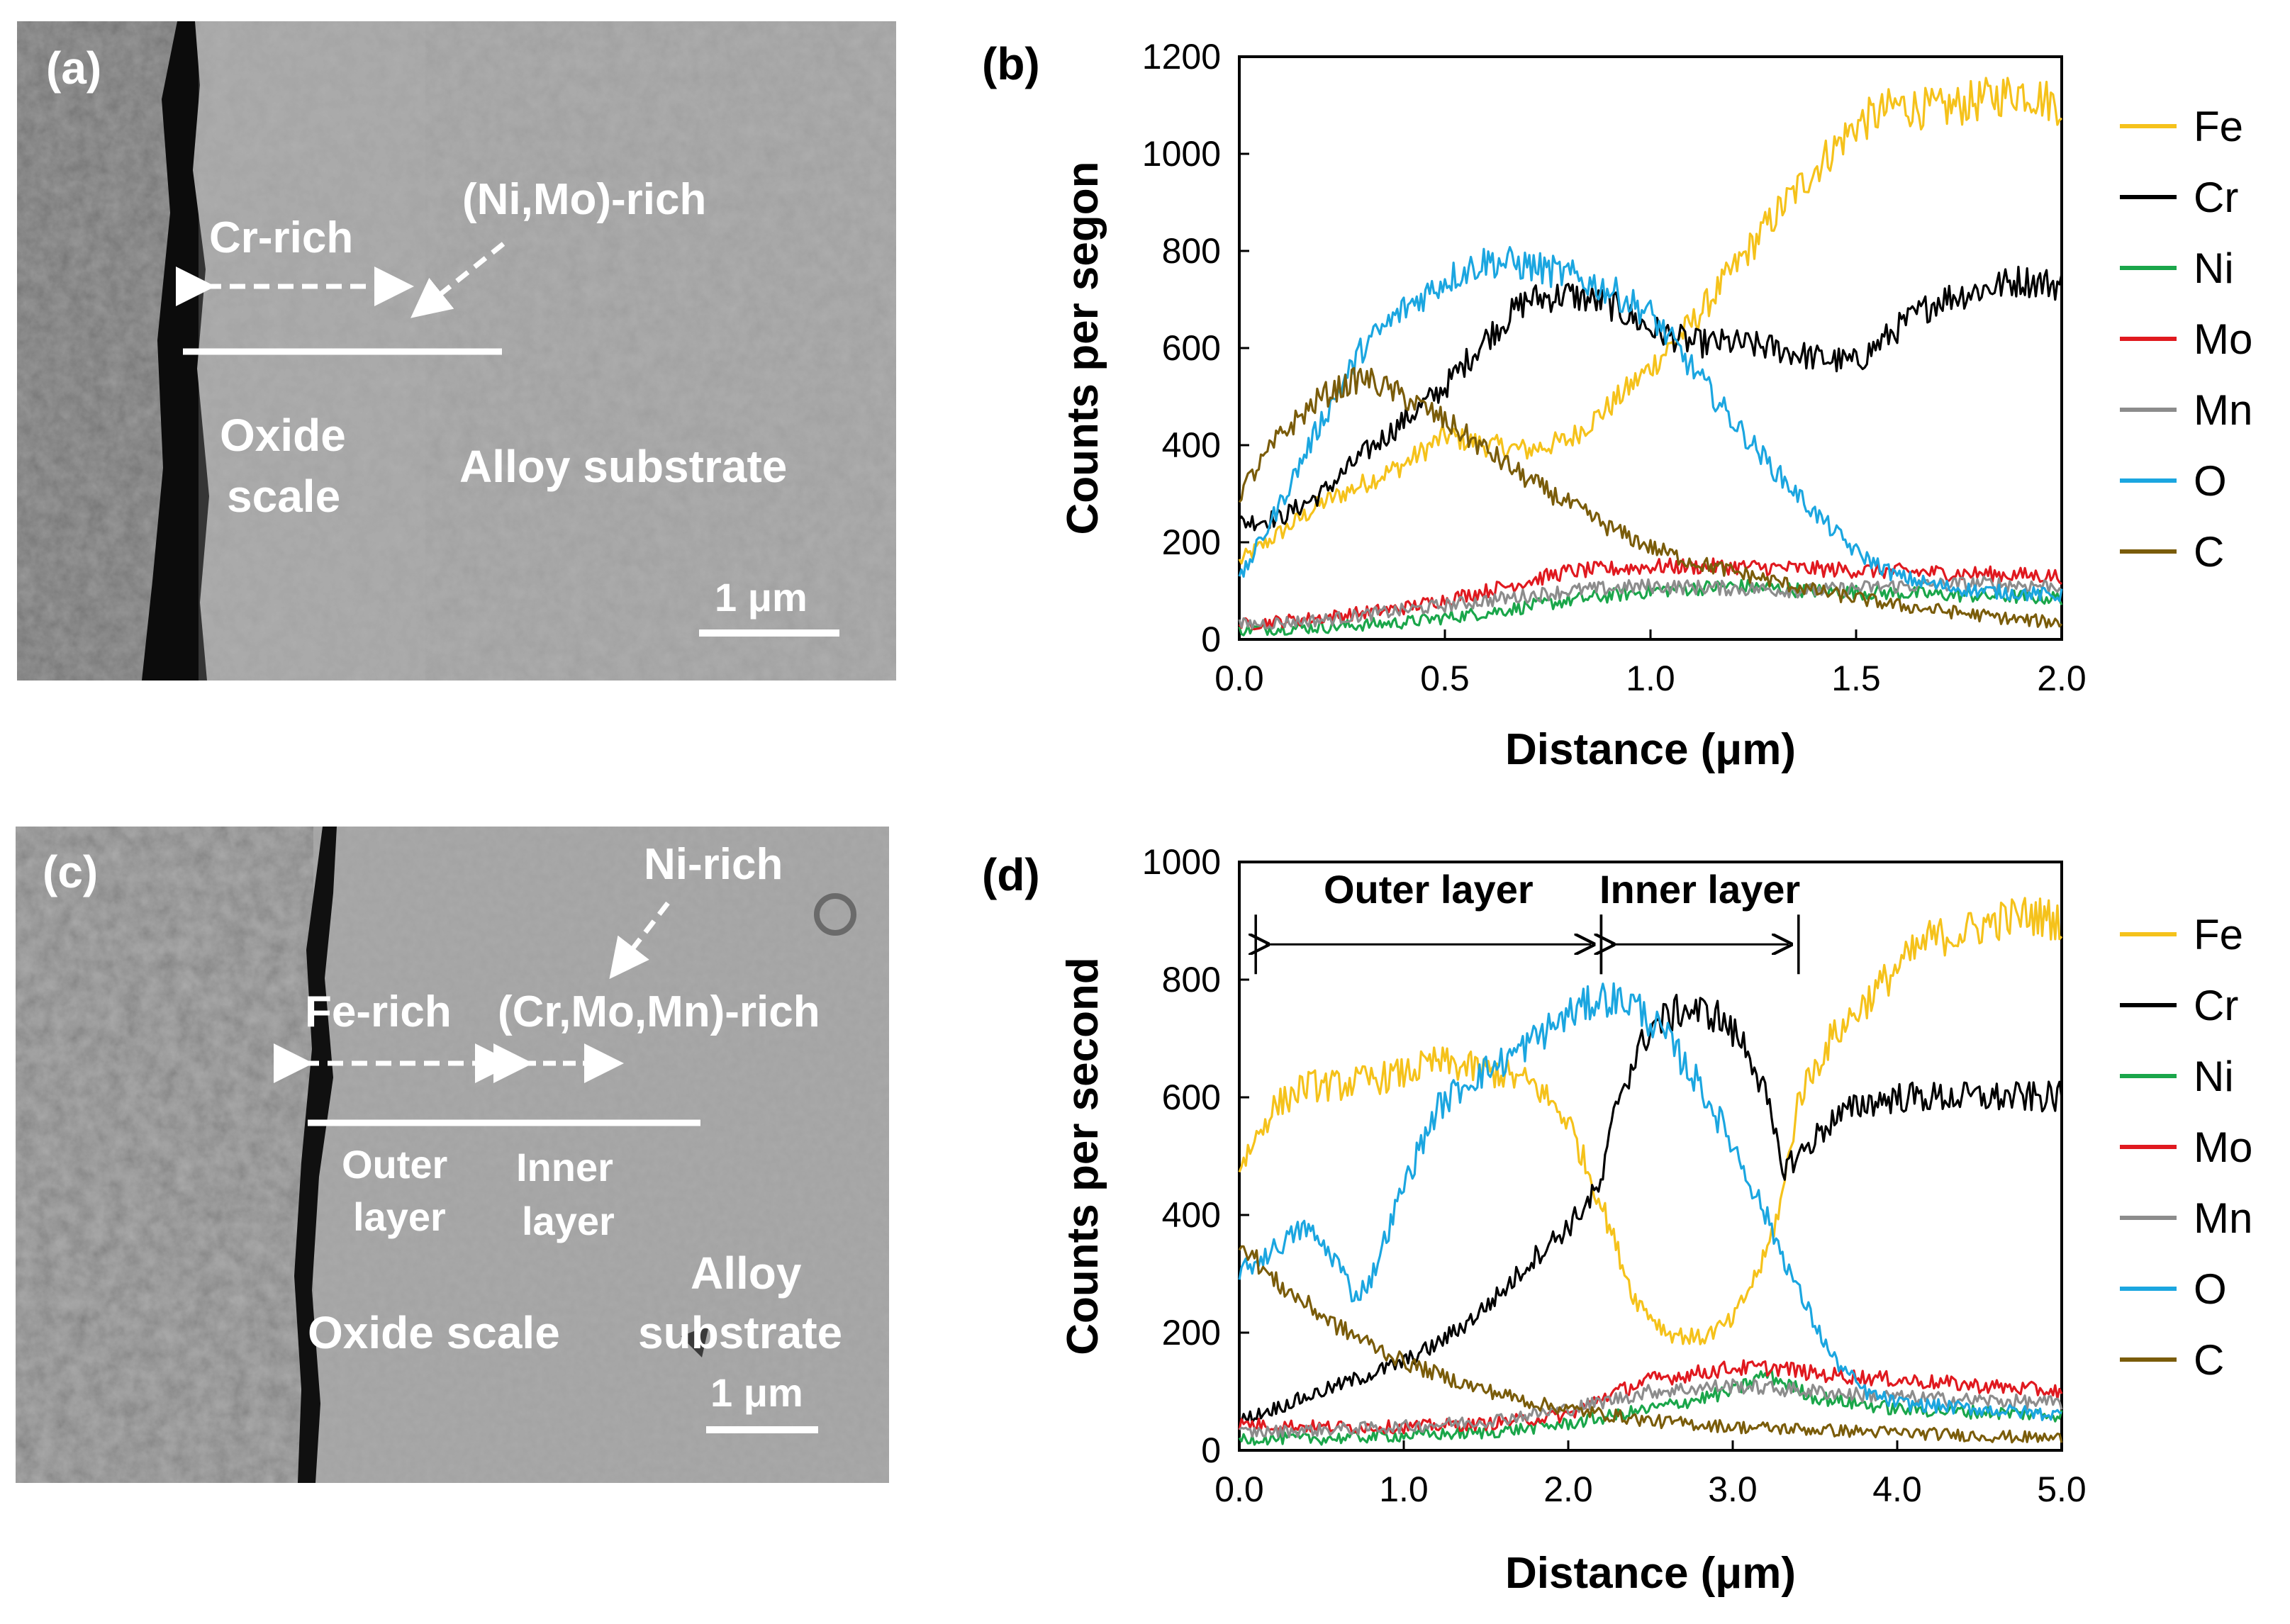 The width and height of the screenshot is (2290, 1624). I want to click on chart-d-annotations: Outer layer Inner layer, so click(1528, 921).